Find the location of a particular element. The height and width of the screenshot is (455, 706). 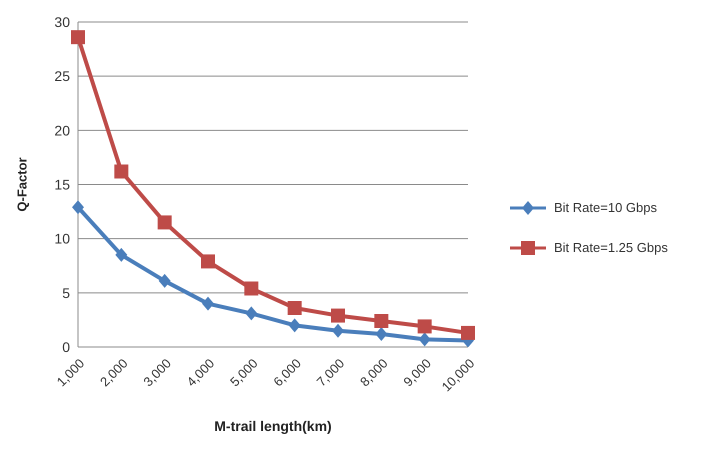

y-tick-label: 20 is located at coordinates (62, 130).